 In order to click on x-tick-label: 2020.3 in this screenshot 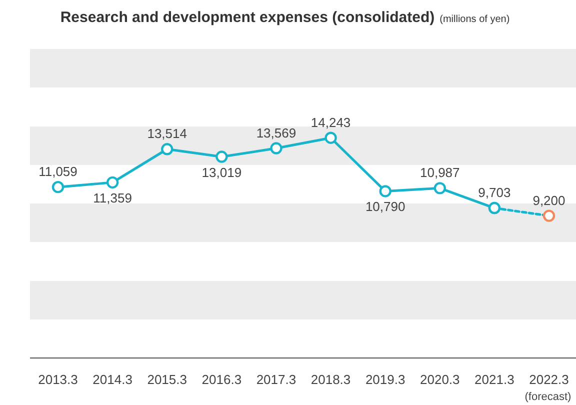, I will do `click(440, 379)`.